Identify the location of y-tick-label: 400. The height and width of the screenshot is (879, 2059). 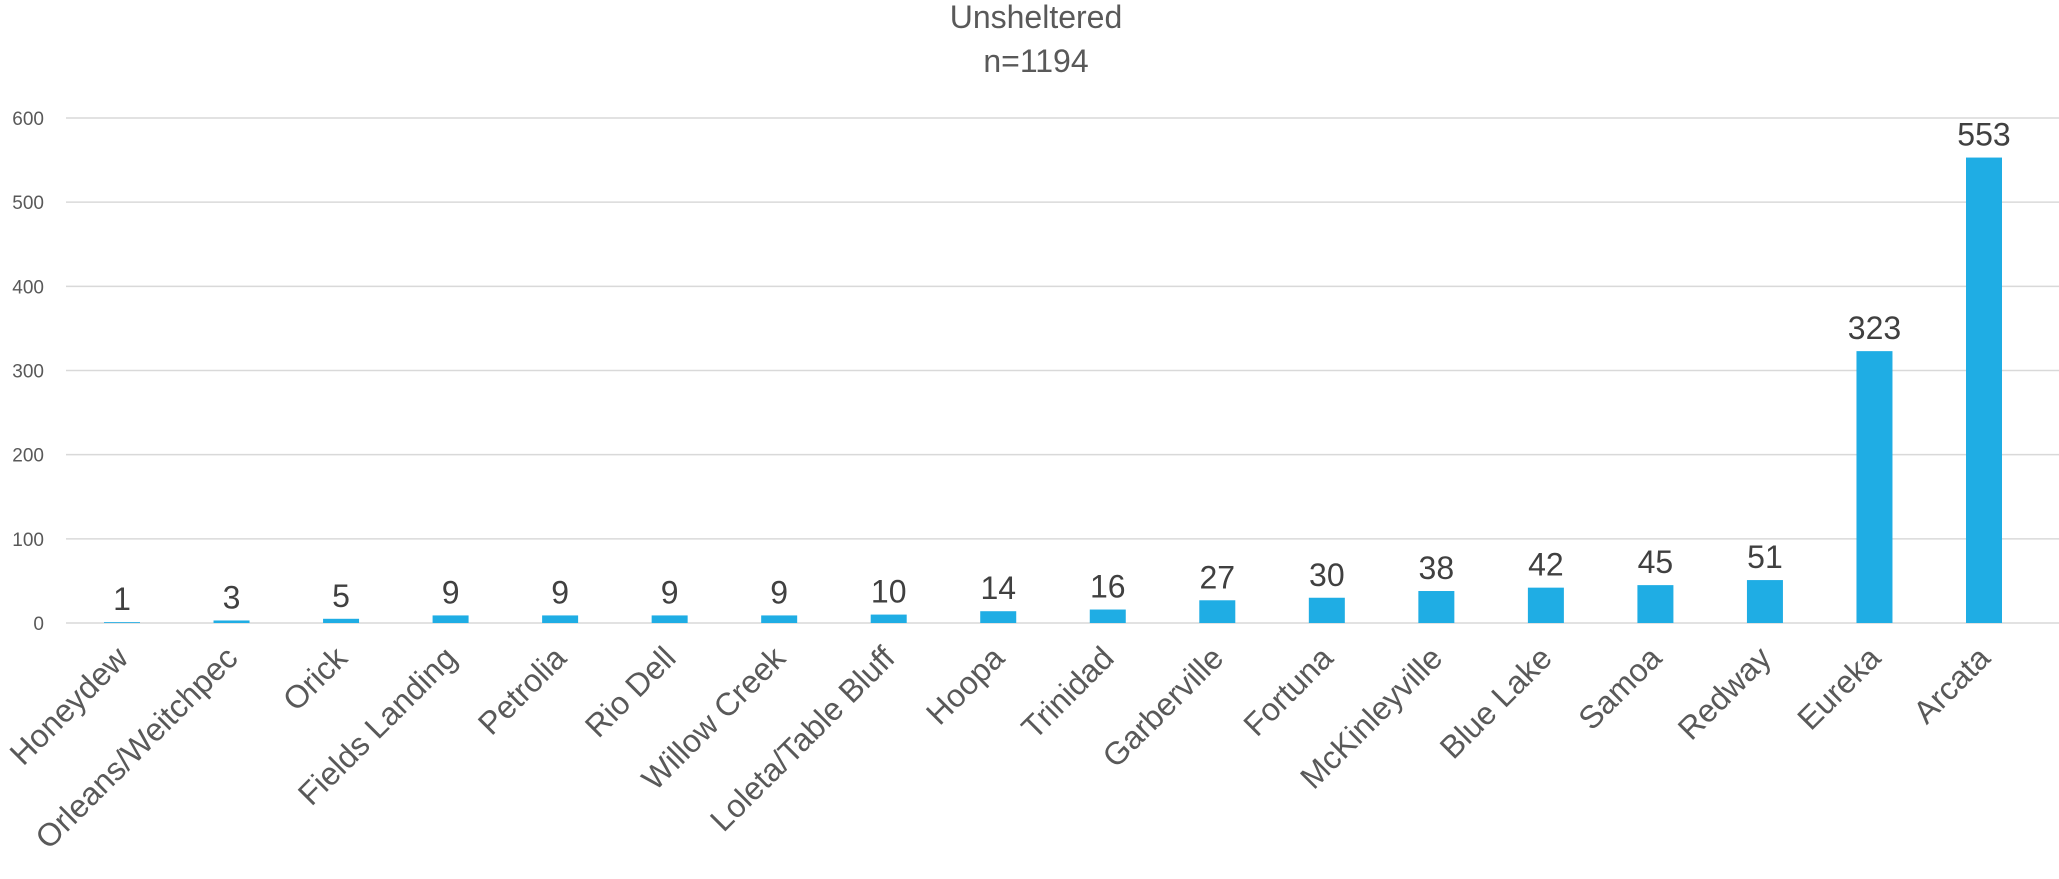
(28, 287).